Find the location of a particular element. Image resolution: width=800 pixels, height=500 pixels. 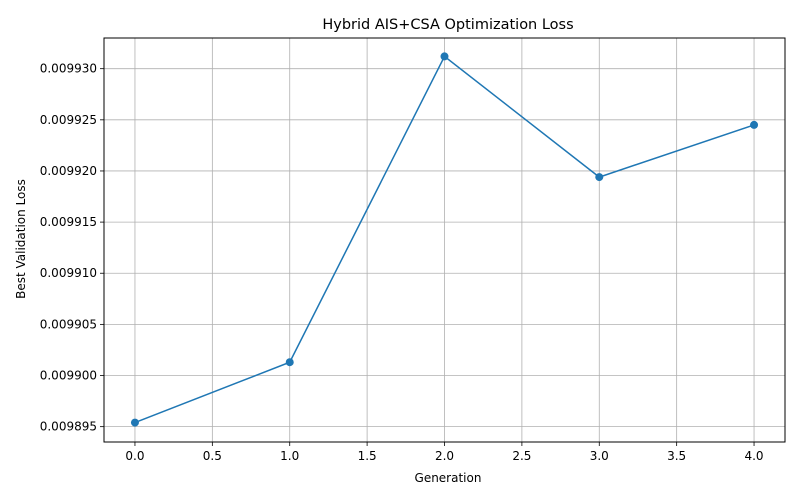

y-tick-label: 0.009895 is located at coordinates (68, 427).